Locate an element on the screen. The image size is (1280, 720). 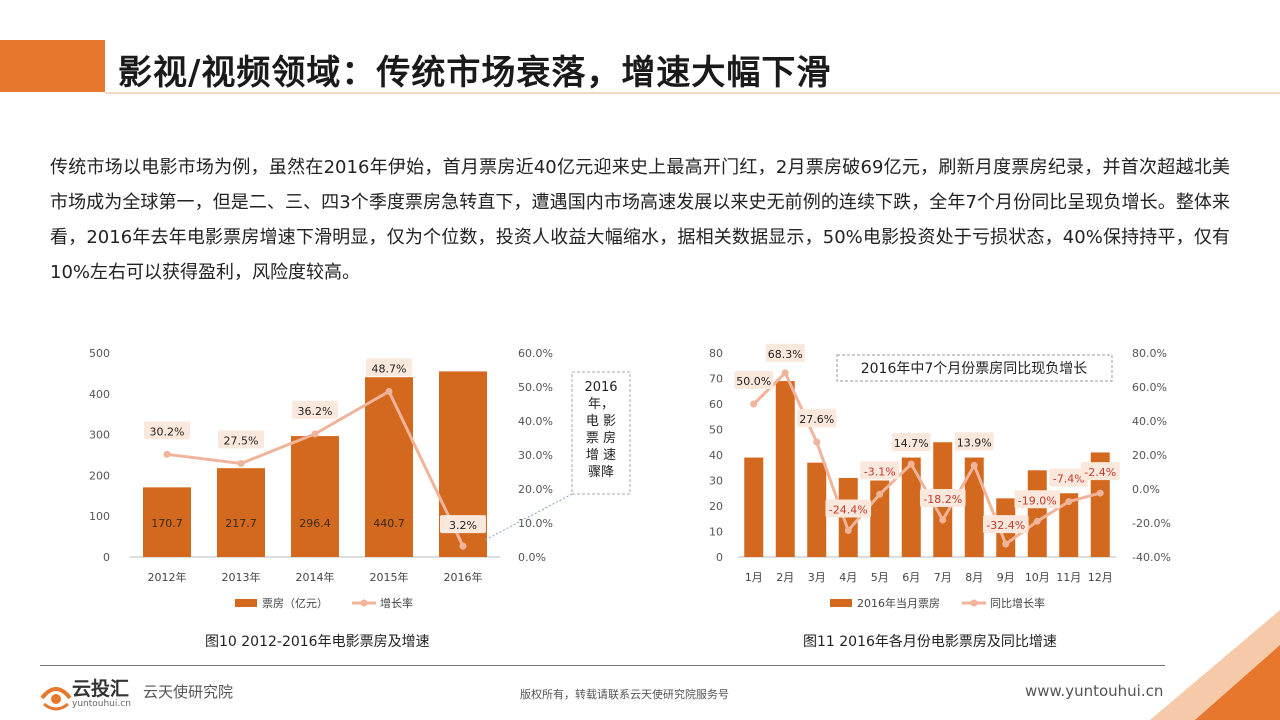
right-axis-tick: 10.0% is located at coordinates (535, 523).